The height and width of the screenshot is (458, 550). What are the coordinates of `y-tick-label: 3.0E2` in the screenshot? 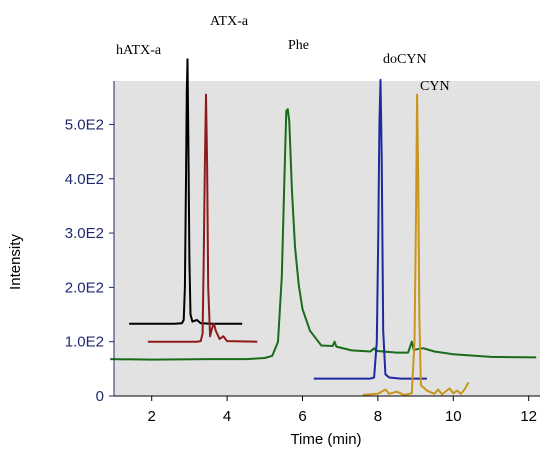 It's located at (84, 233).